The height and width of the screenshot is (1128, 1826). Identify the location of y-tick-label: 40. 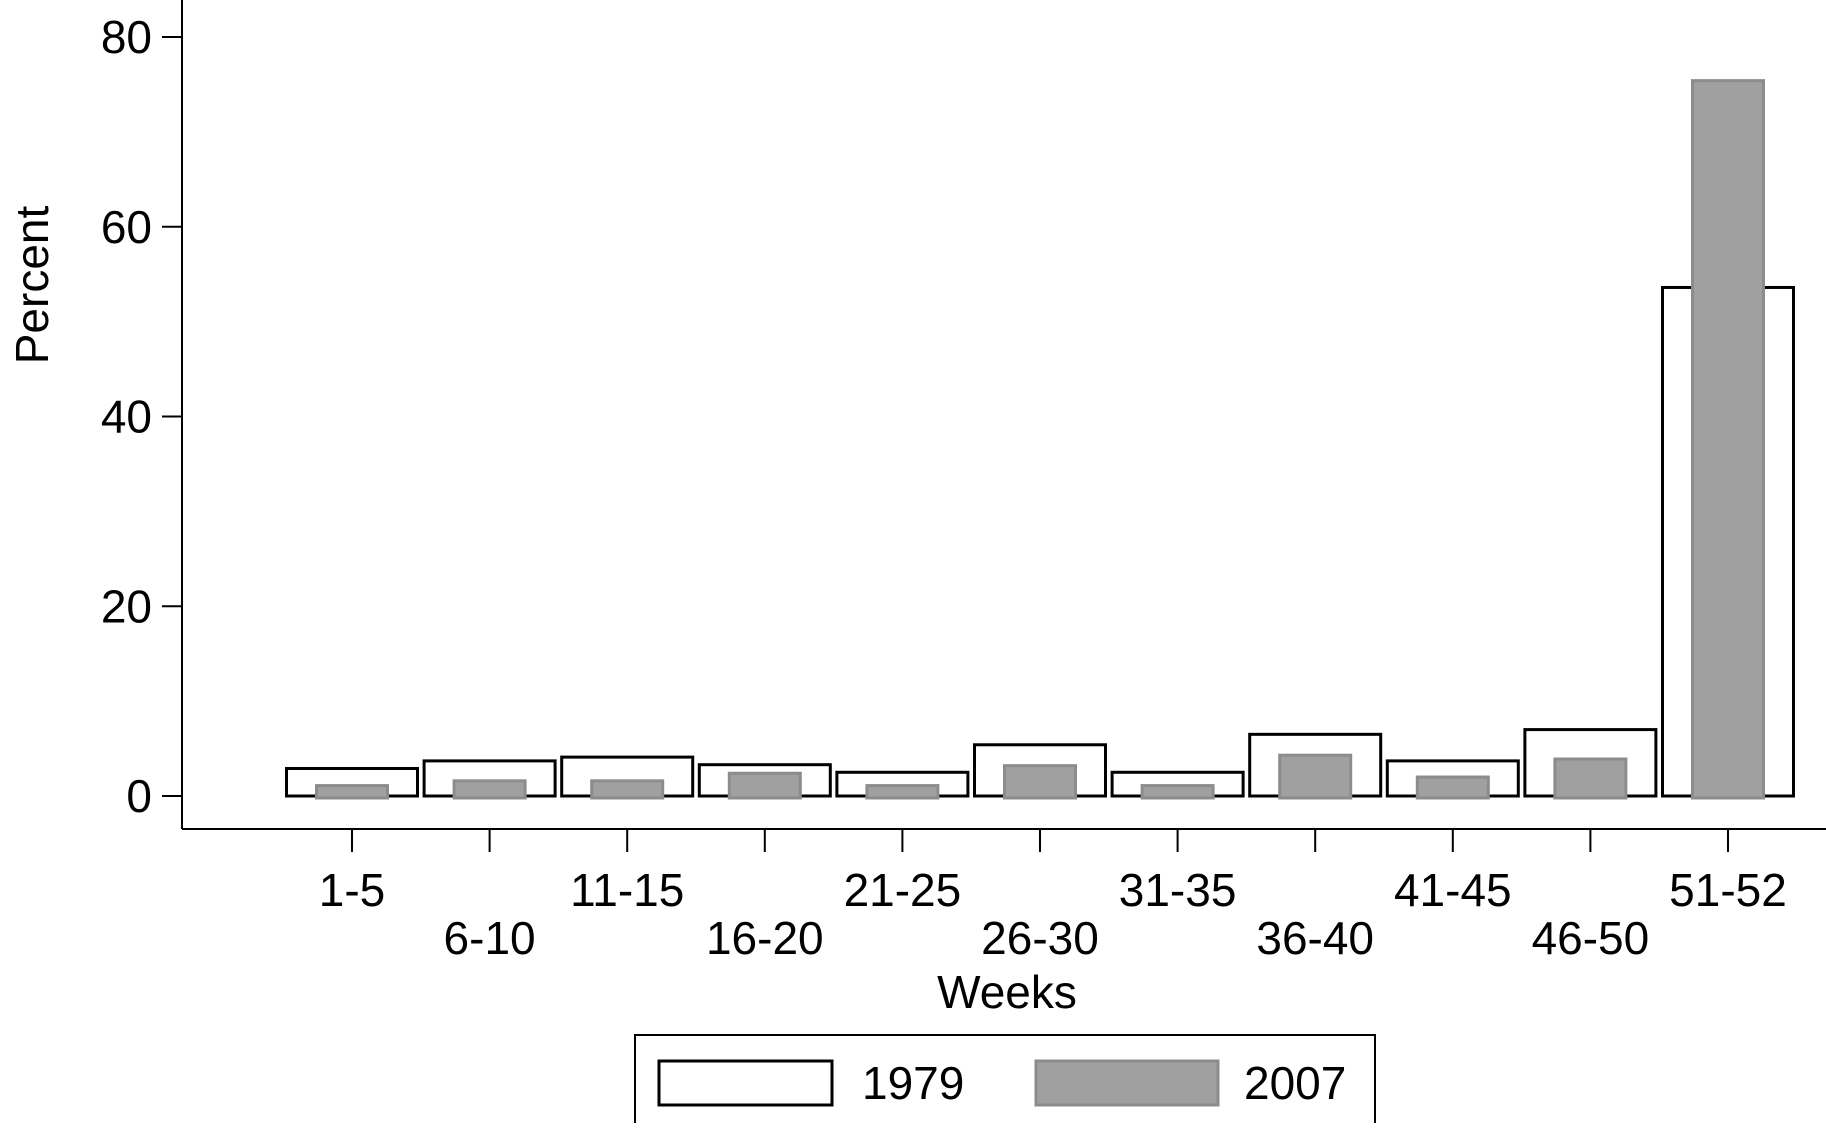
(126, 417).